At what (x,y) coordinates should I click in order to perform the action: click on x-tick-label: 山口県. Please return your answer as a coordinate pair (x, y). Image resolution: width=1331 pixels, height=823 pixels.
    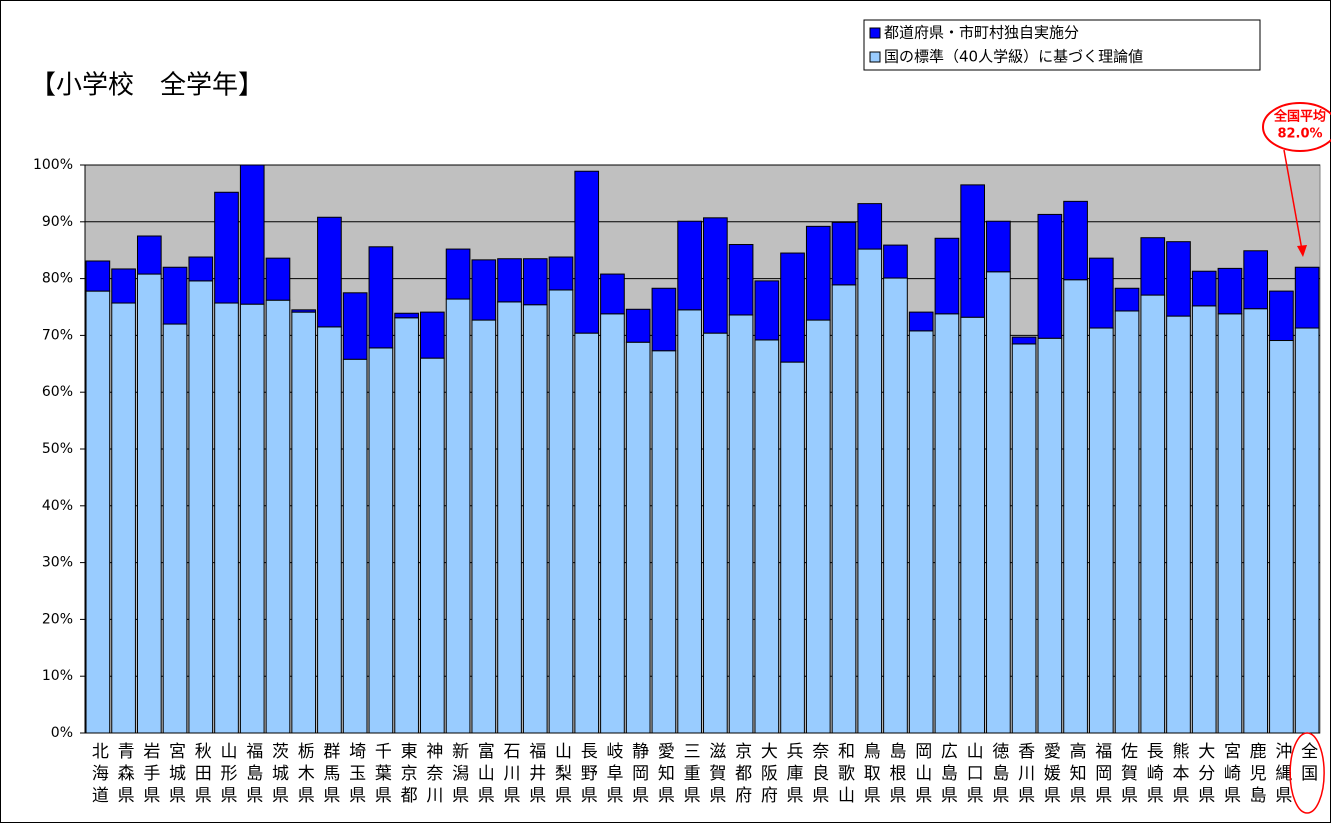
    Looking at the image, I should click on (973, 775).